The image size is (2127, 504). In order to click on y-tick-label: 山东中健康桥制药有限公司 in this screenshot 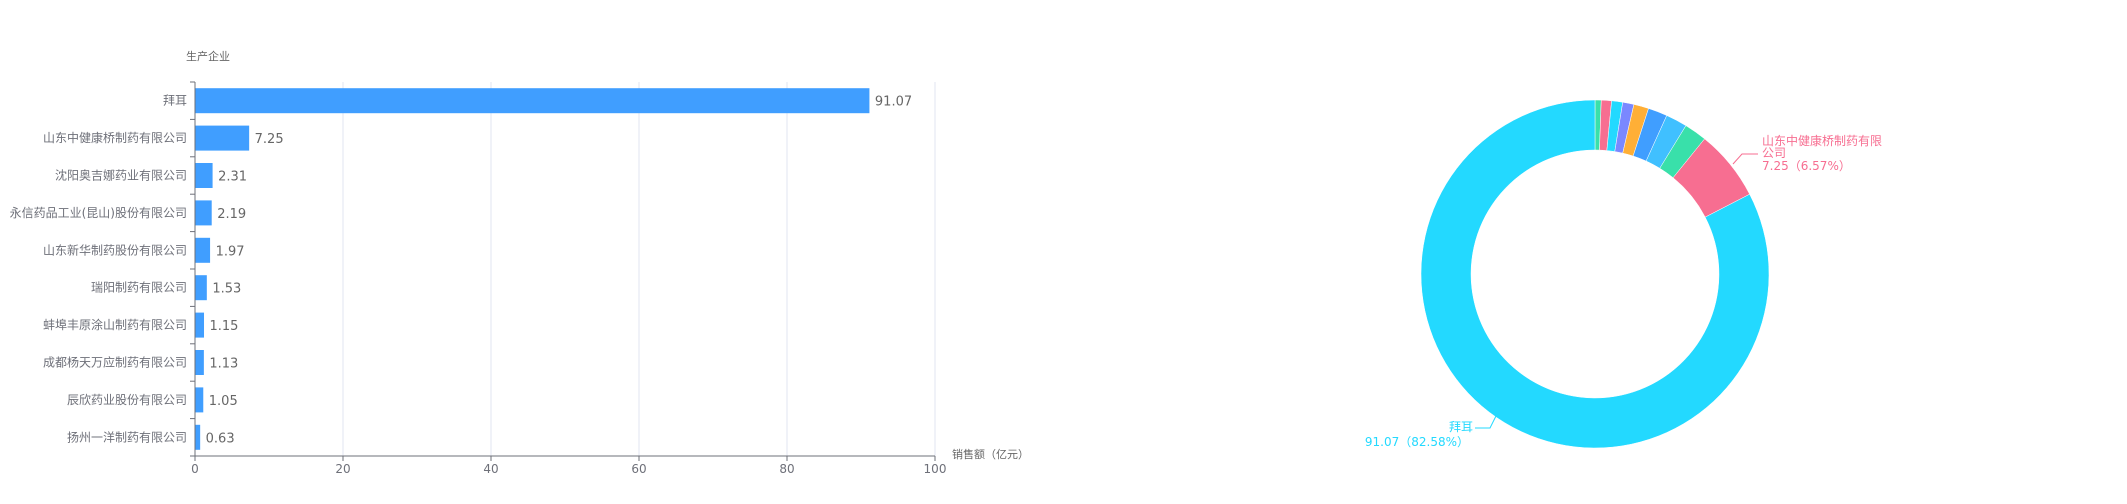, I will do `click(115, 137)`.